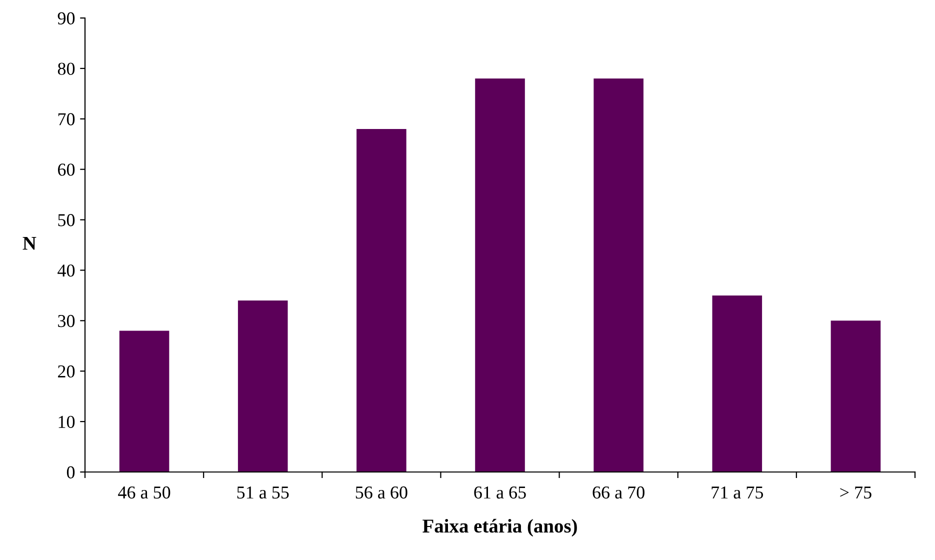 This screenshot has width=935, height=560. I want to click on y-tick-label: 10, so click(66, 422).